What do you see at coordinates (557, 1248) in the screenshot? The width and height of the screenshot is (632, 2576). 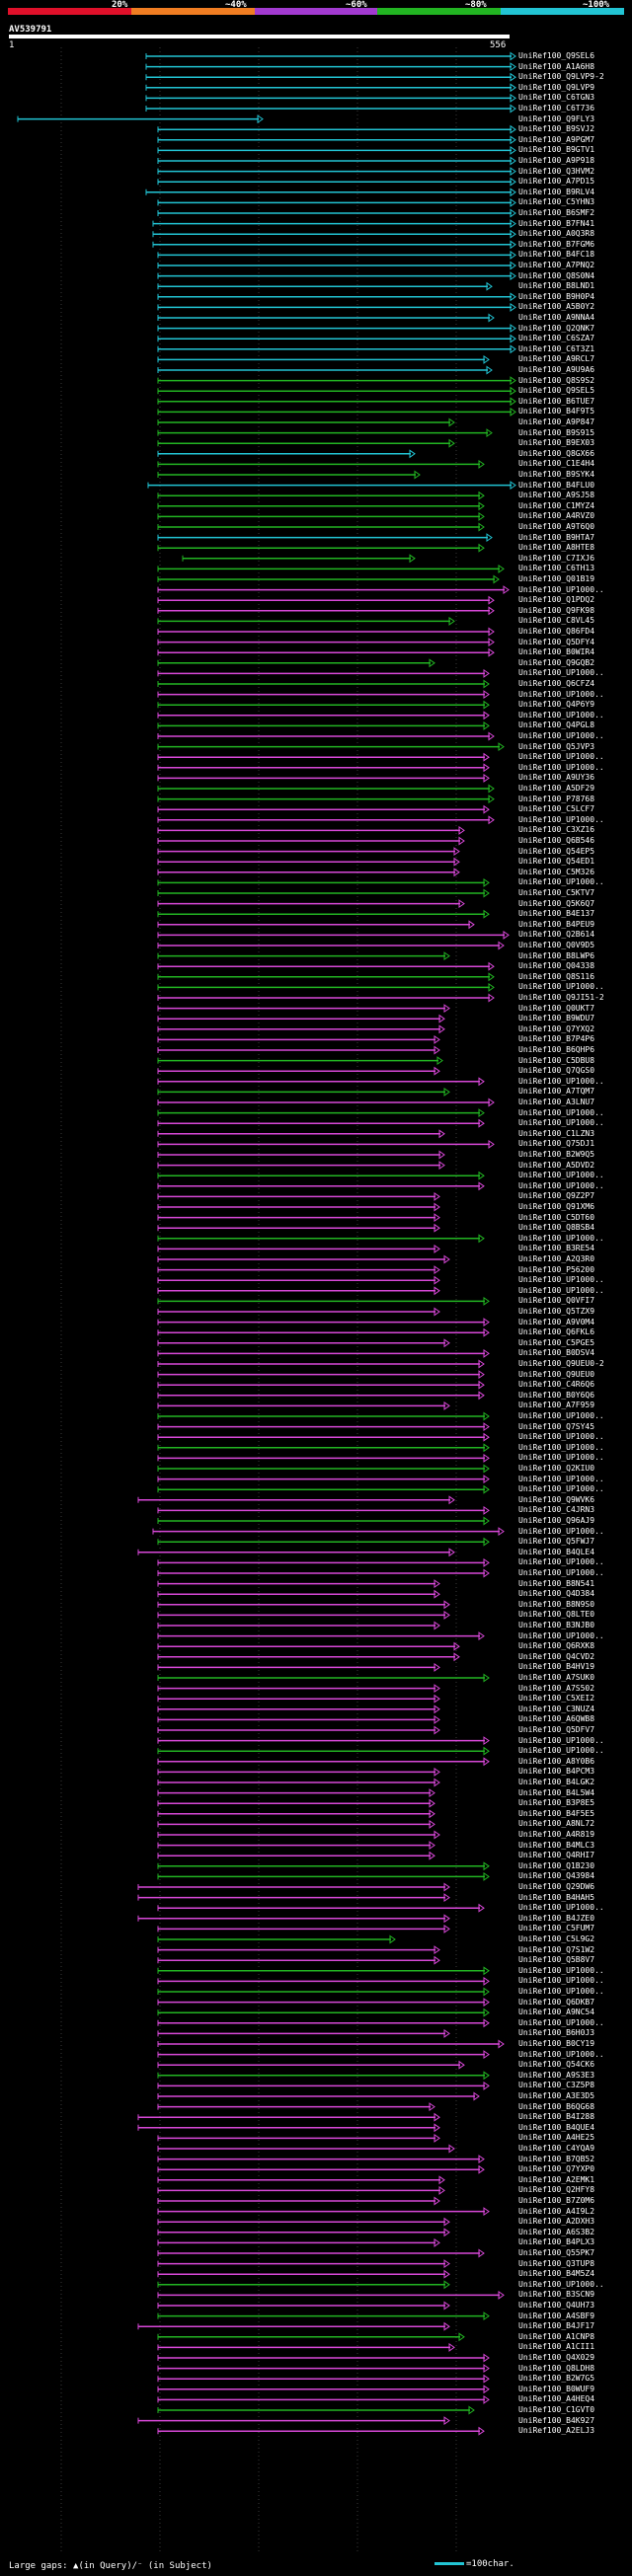 I see `hit-label: UniRef100_B3RE54` at bounding box center [557, 1248].